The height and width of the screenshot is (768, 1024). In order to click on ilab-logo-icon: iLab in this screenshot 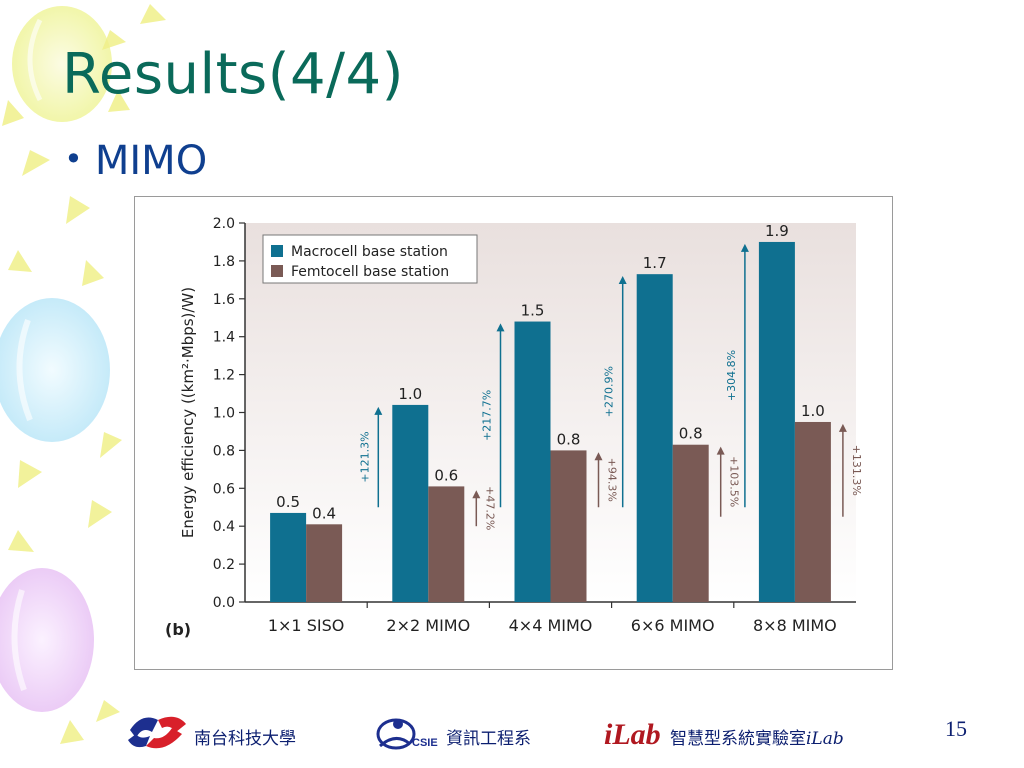, I will do `click(632, 734)`.